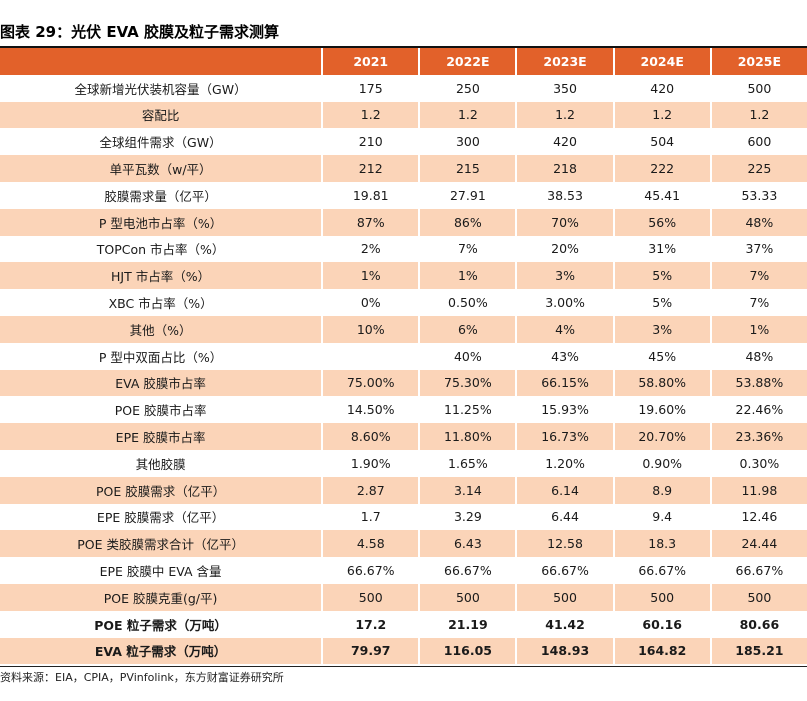  What do you see at coordinates (467, 436) in the screenshot?
I see `table-cell: 11.80%` at bounding box center [467, 436].